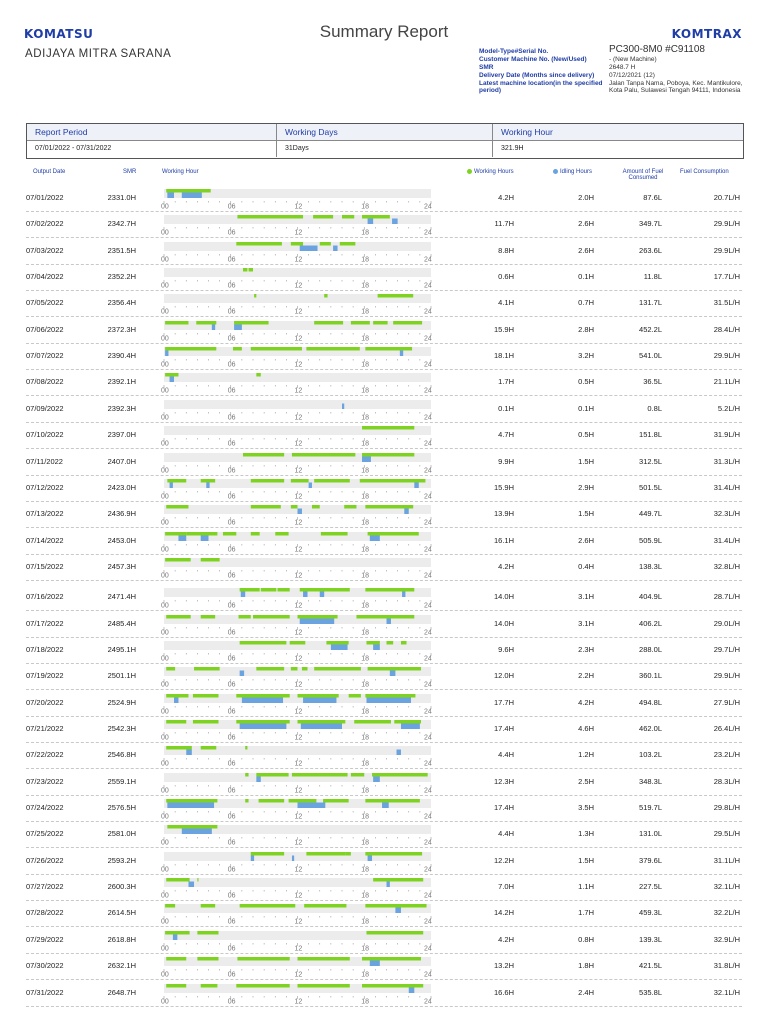  What do you see at coordinates (586, 702) in the screenshot?
I see `idling-hours-value: 4.2H` at bounding box center [586, 702].